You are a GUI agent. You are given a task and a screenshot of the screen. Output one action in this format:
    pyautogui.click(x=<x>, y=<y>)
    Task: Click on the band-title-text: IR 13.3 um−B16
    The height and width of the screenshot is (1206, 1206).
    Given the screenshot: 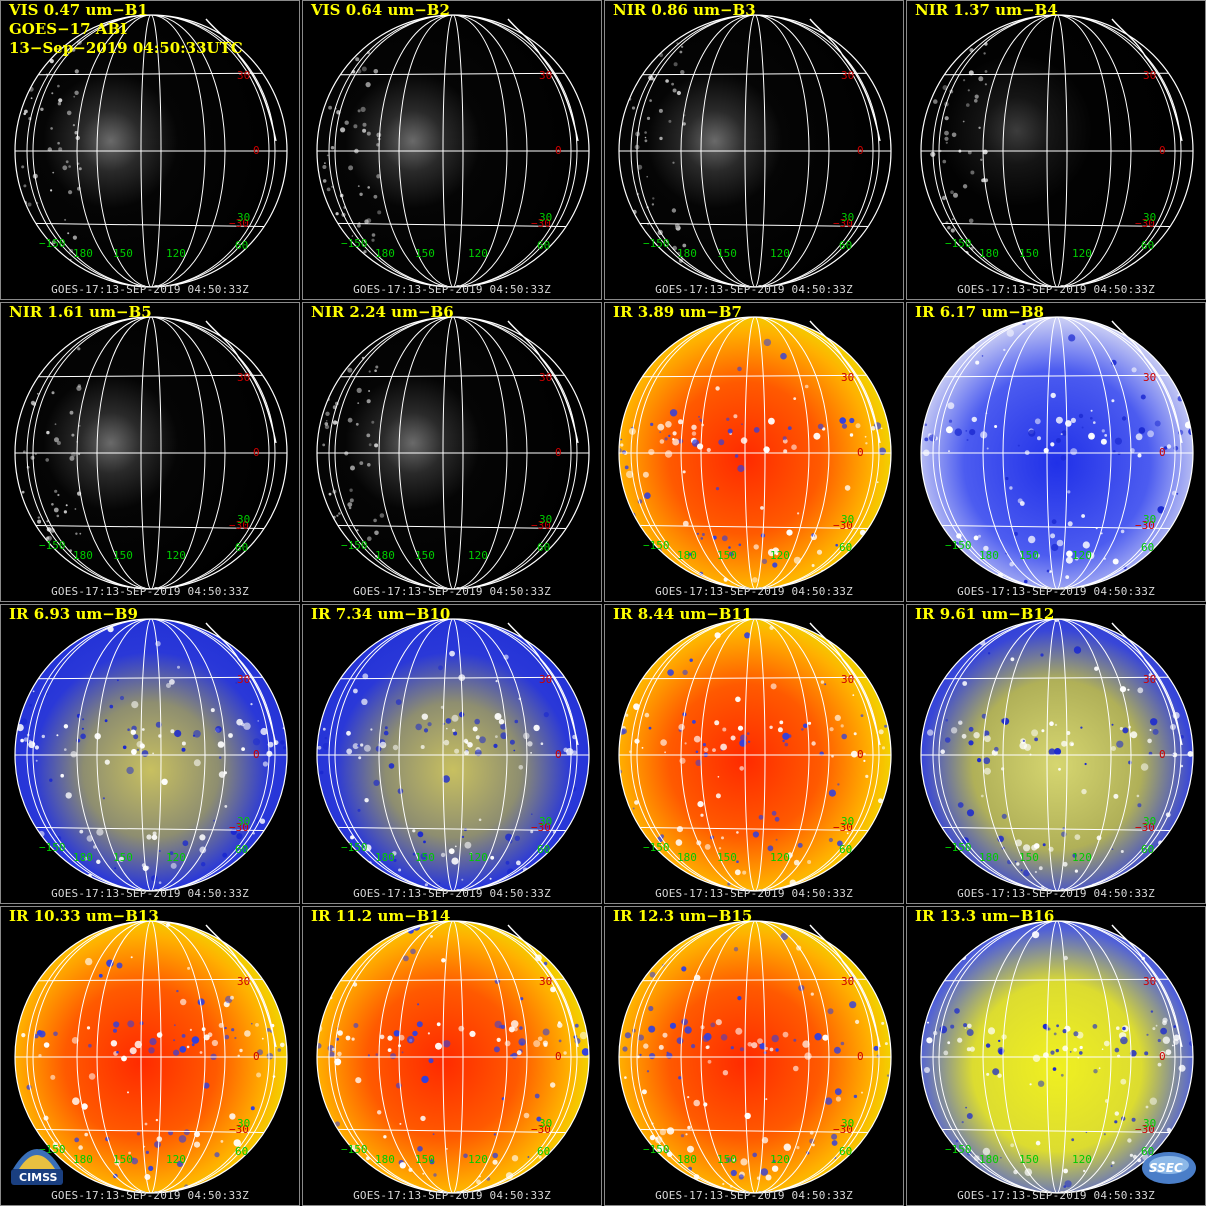 What is the action you would take?
    pyautogui.click(x=985, y=916)
    